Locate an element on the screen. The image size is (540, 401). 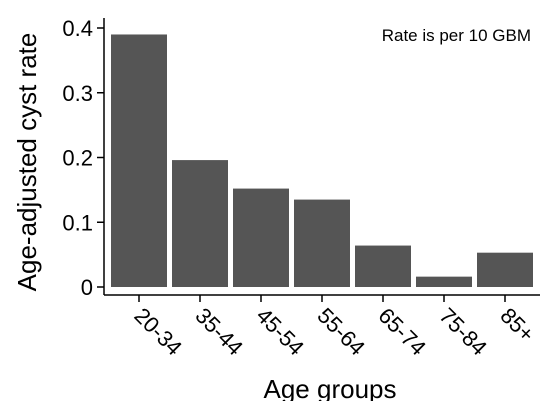
x-tick-label: 85+ is located at coordinates (517, 325).